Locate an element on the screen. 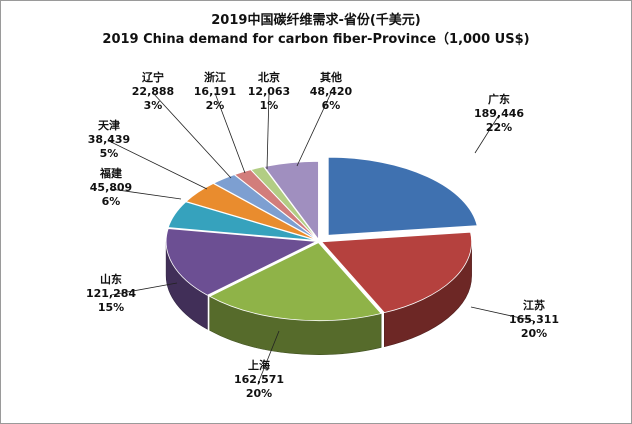 This screenshot has width=632, height=424. slice-label-name-上海: 上海 is located at coordinates (259, 365).